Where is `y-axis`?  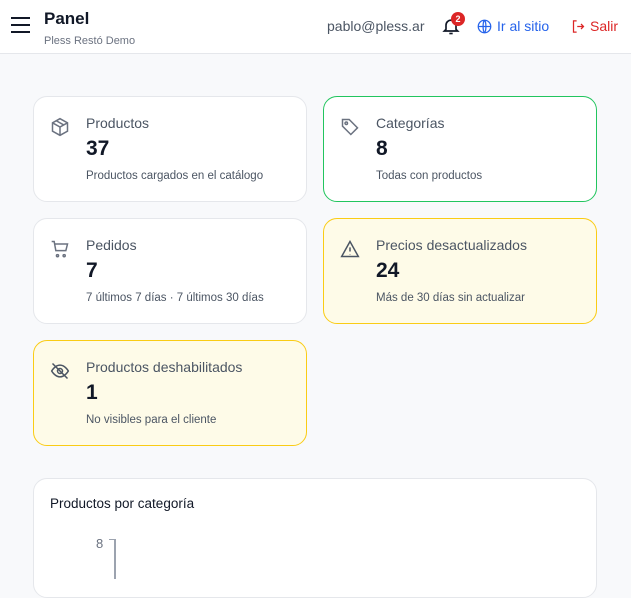
y-axis is located at coordinates (115, 559).